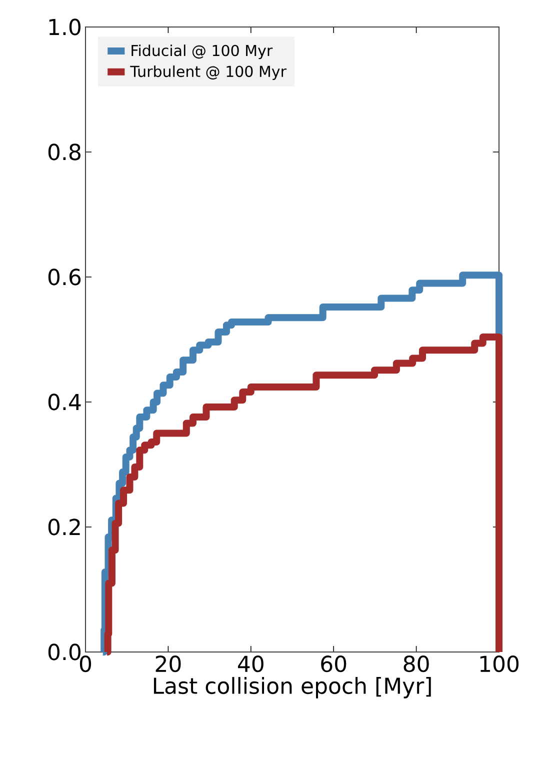 This screenshot has height=760, width=541. I want to click on legend-label: Turbulent @ 100 Myr, so click(208, 72).